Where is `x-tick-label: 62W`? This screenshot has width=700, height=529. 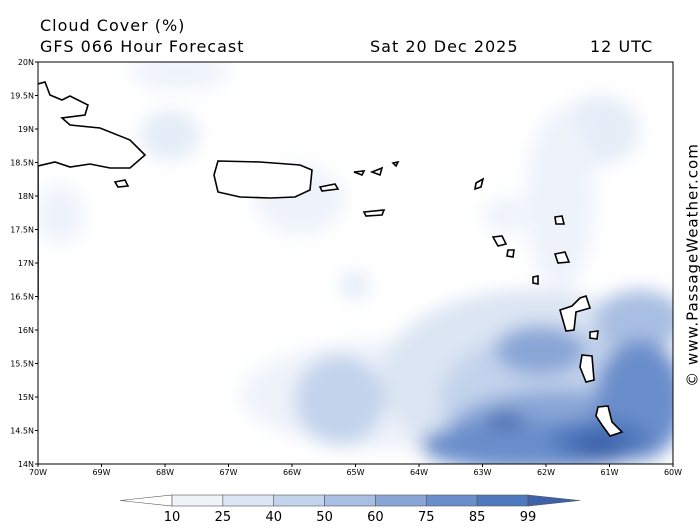 x-tick-label: 62W is located at coordinates (546, 472).